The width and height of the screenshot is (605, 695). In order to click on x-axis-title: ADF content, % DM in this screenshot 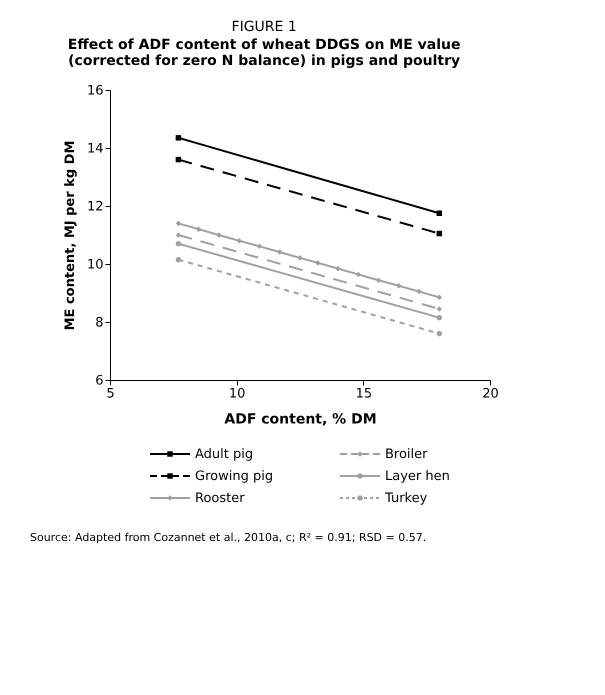, I will do `click(300, 420)`.